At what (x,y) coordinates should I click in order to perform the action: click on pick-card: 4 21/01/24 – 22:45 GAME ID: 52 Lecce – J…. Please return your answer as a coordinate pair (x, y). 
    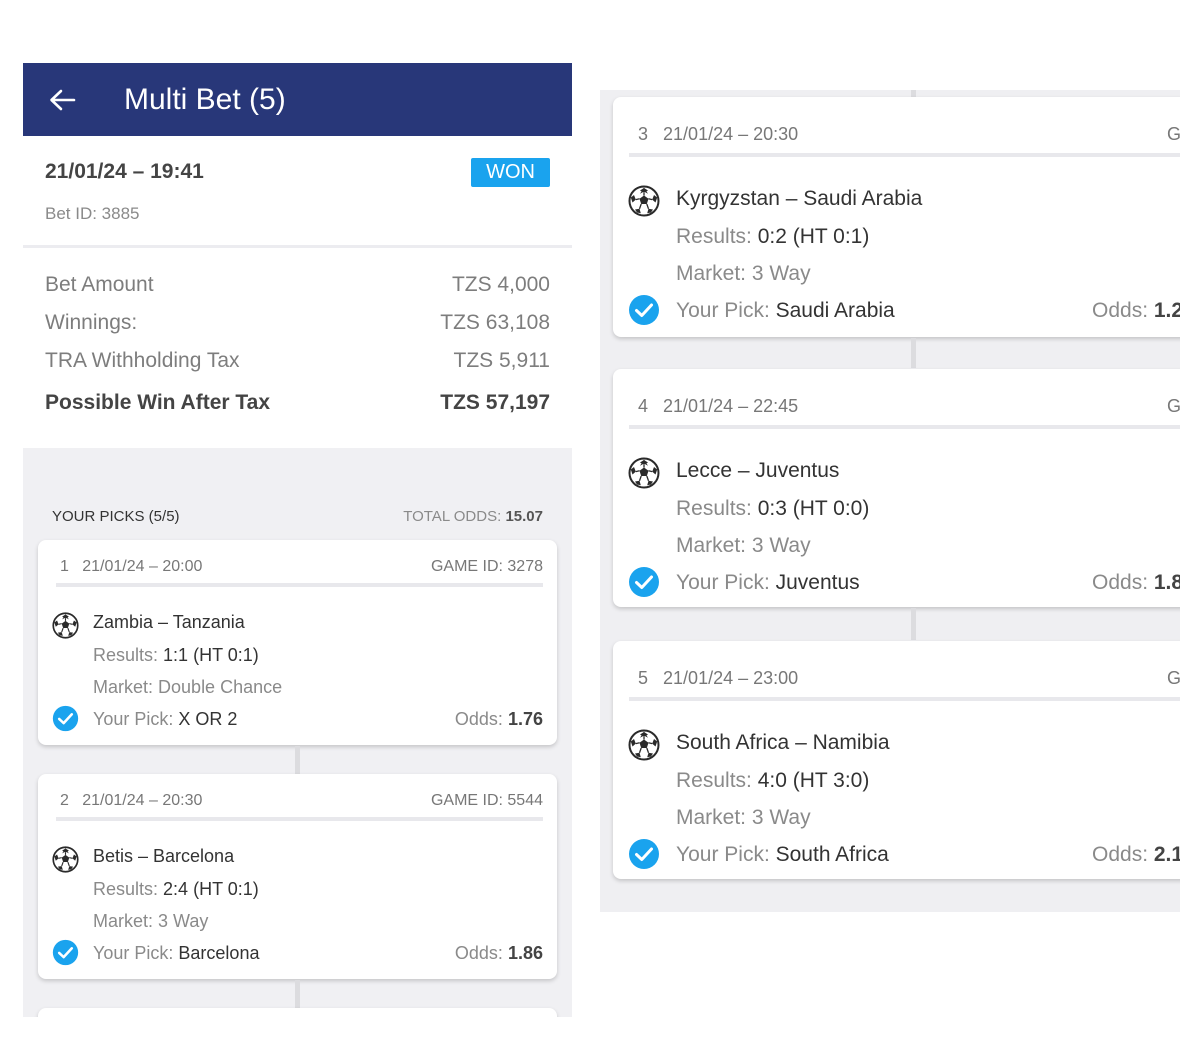
    Looking at the image, I should click on (896, 488).